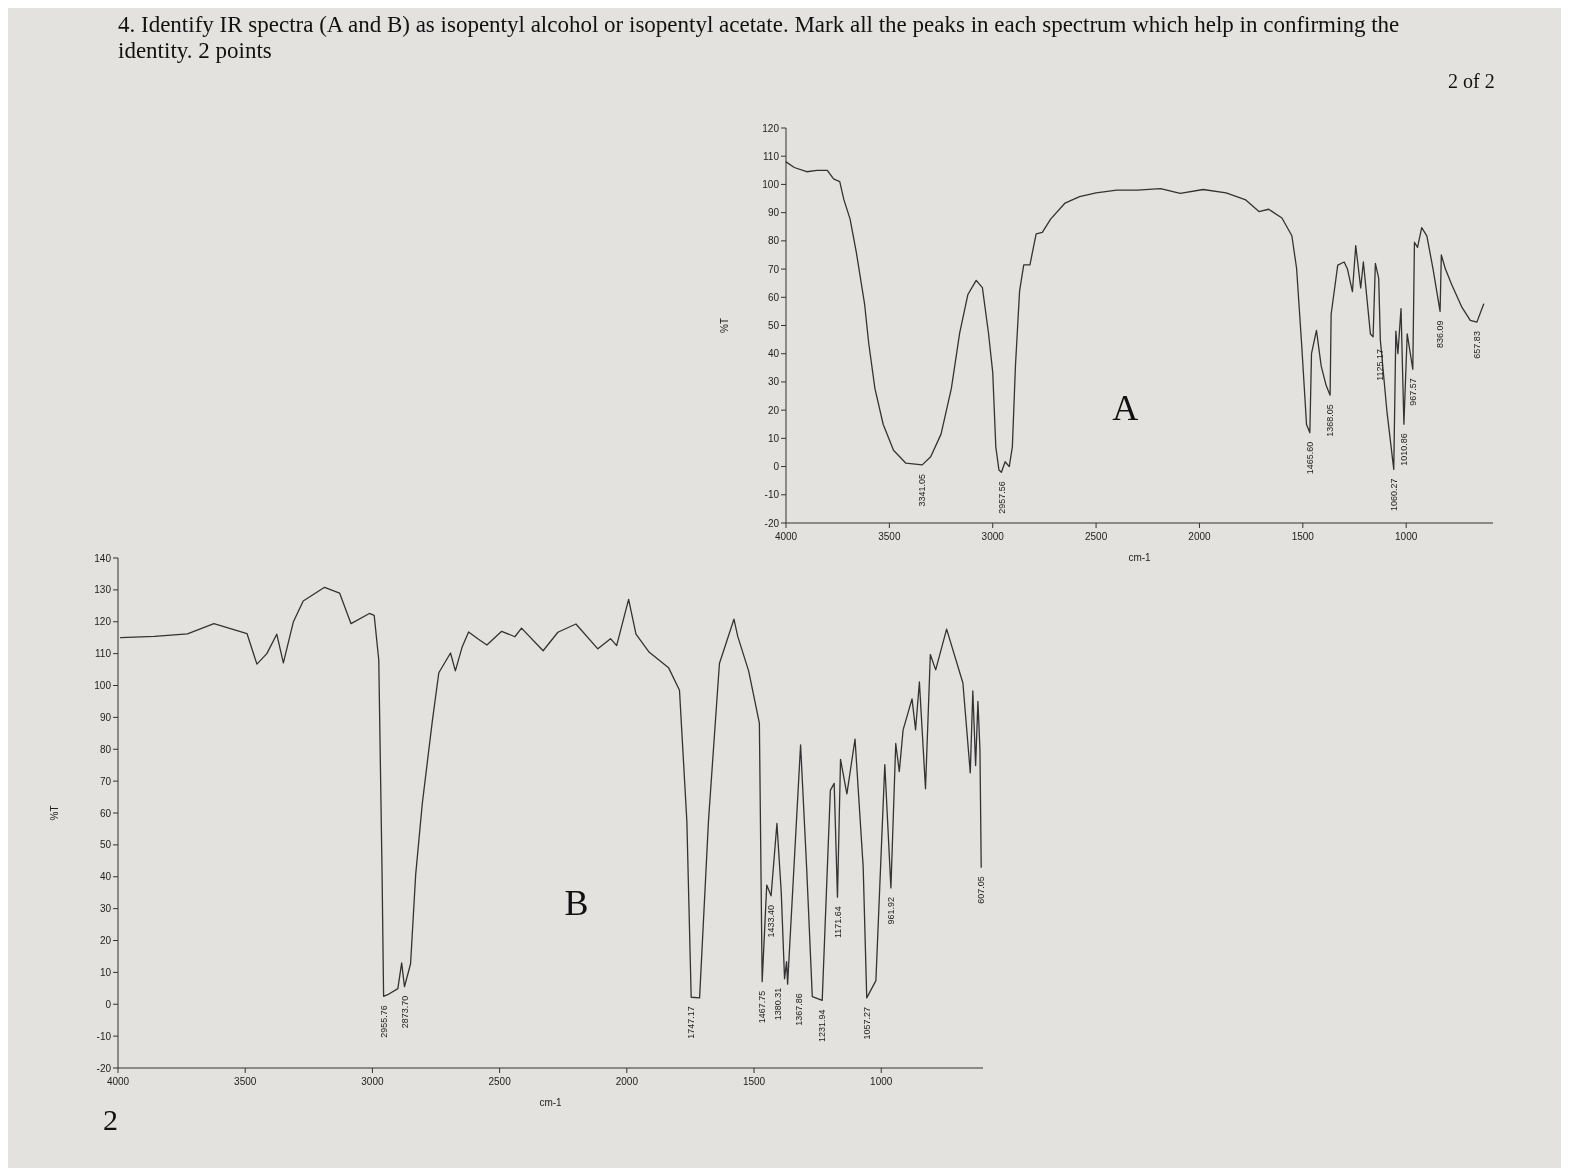 The height and width of the screenshot is (1175, 1569). Describe the element at coordinates (383, 1021) in the screenshot. I see `annotation: 2955.76` at that location.